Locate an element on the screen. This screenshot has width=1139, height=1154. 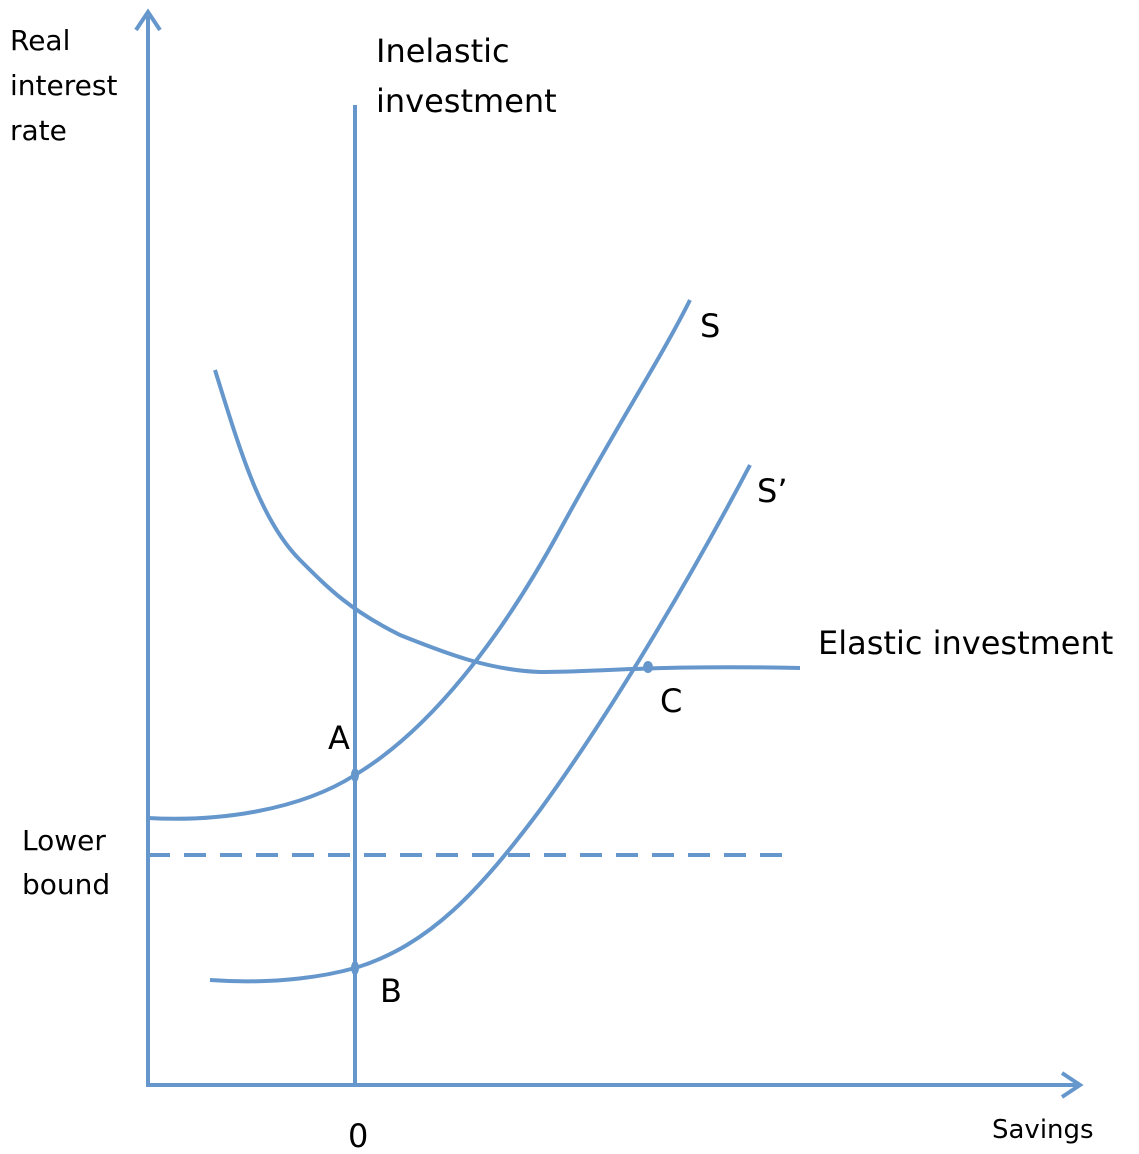
x-label: Savings is located at coordinates (1043, 1130).